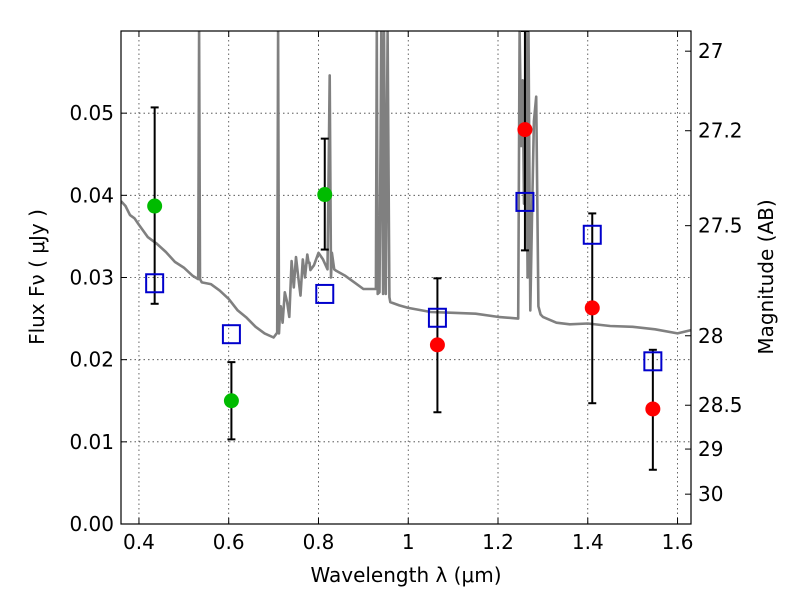 The width and height of the screenshot is (800, 600). Describe the element at coordinates (408, 542) in the screenshot. I see `x-tick-label: 1` at that location.